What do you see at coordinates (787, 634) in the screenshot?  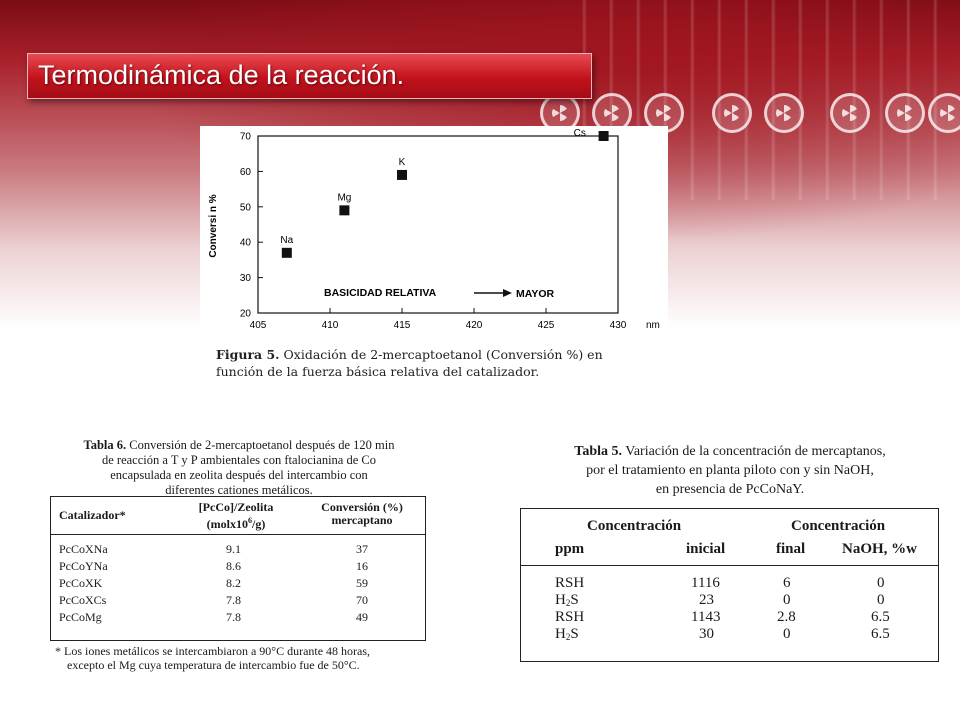 I see `cell-final: 0` at bounding box center [787, 634].